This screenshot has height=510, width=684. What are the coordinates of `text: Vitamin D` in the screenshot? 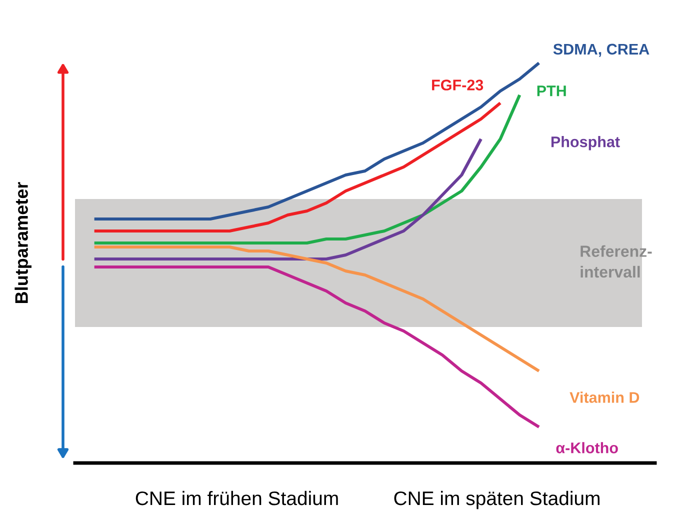 It's located at (605, 397).